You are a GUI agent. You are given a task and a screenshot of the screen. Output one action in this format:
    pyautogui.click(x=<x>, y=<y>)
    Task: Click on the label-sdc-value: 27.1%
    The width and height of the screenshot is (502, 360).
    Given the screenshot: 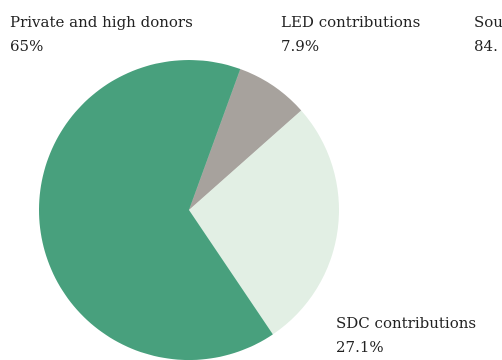 What is the action you would take?
    pyautogui.click(x=360, y=347)
    